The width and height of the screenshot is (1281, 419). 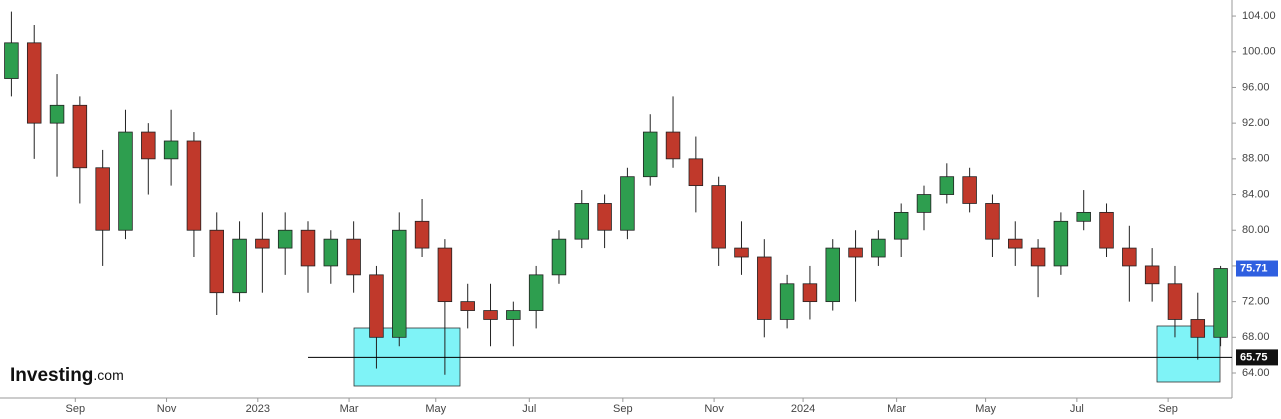 I want to click on support-label: 65.75, so click(x=1254, y=357).